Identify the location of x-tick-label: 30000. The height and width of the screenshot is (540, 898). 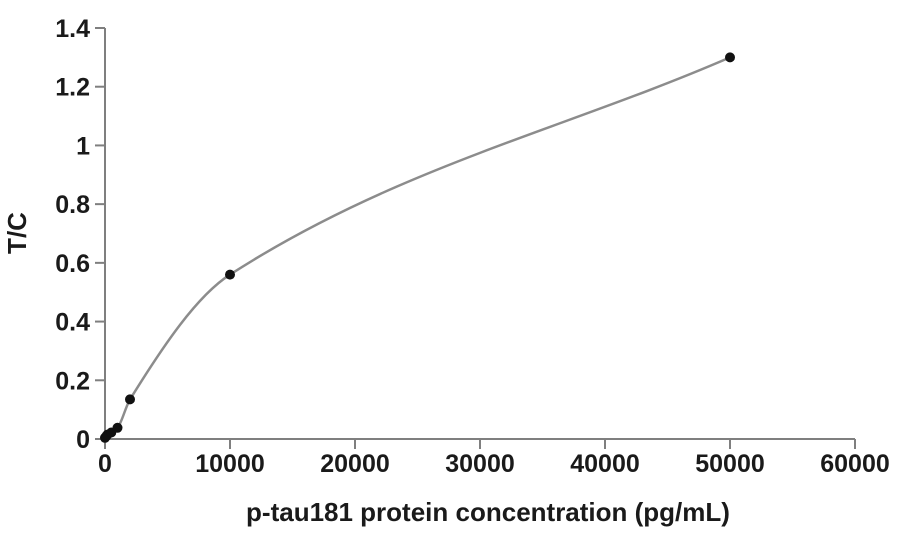
(480, 464).